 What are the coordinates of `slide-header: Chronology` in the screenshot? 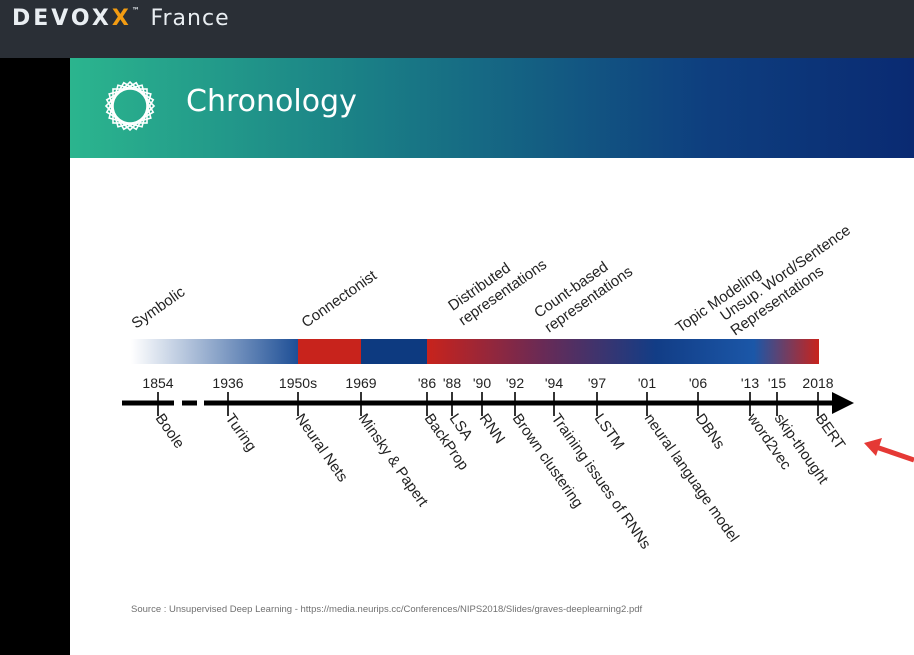 It's located at (492, 108).